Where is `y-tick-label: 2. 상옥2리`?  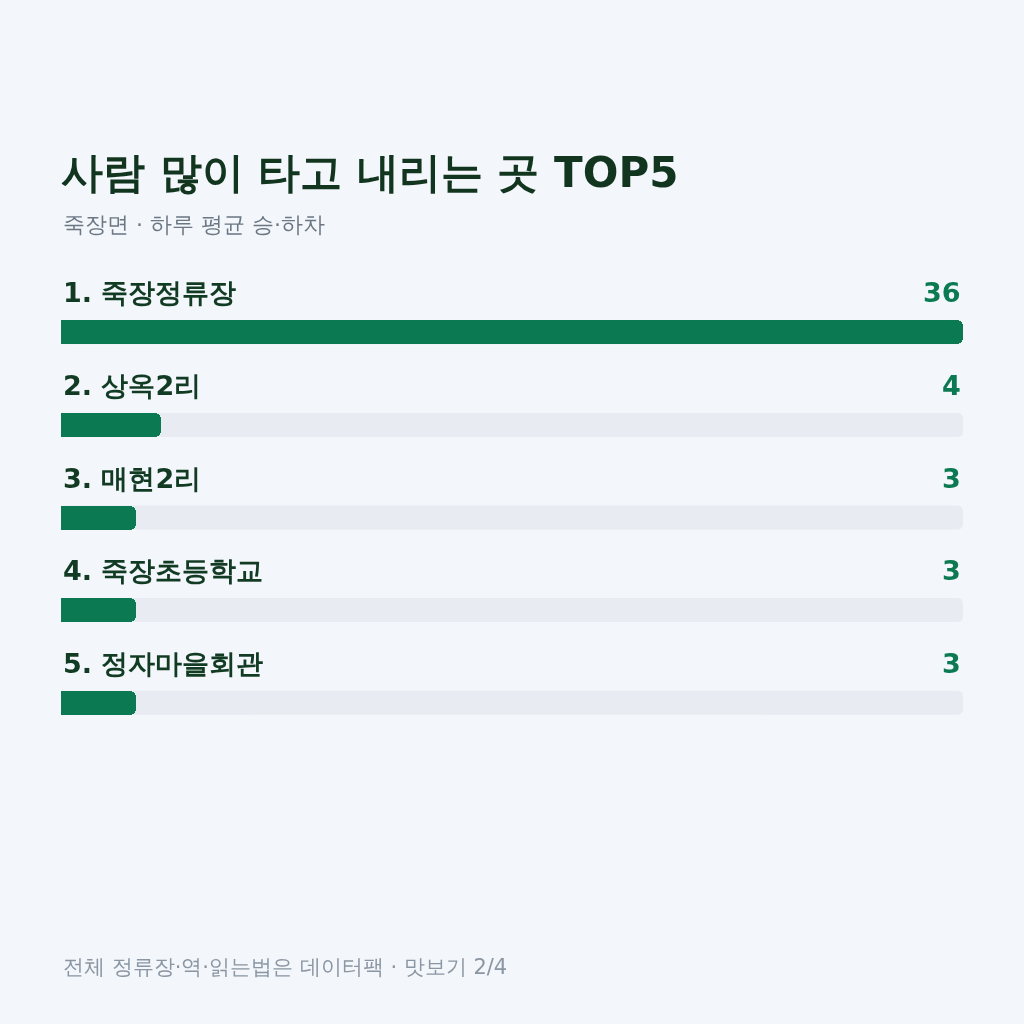 y-tick-label: 2. 상옥2리 is located at coordinates (132, 385).